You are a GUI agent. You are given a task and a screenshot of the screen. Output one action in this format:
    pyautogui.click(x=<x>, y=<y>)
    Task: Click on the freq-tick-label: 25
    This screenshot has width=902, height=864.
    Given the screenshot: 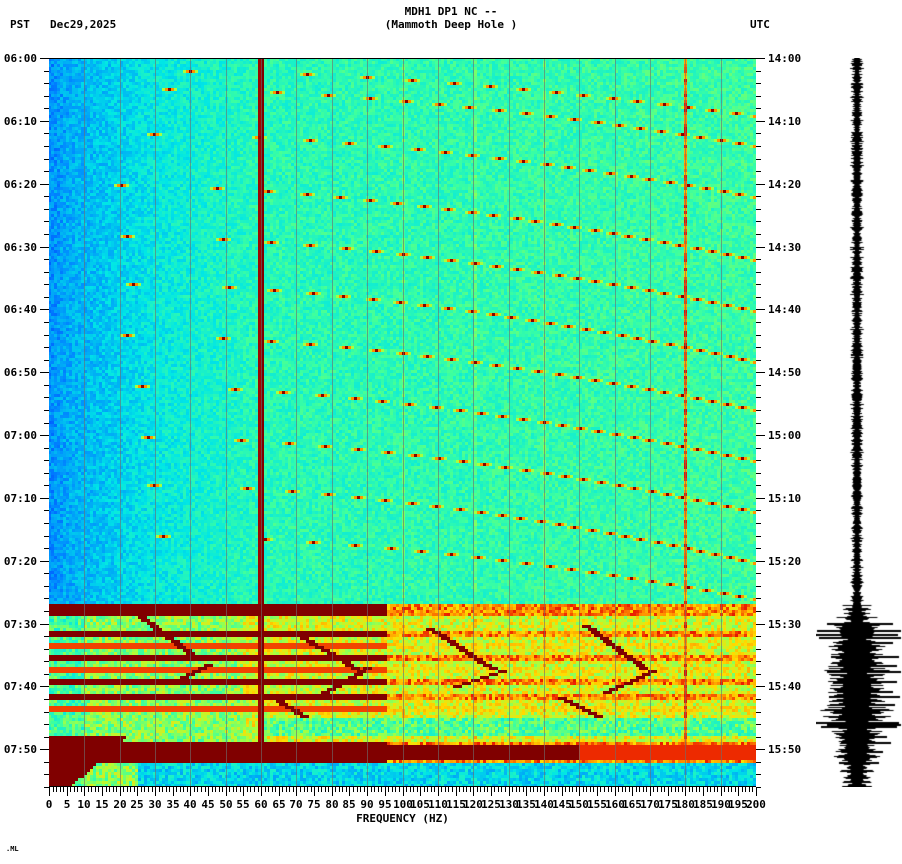 What is the action you would take?
    pyautogui.click(x=136, y=804)
    